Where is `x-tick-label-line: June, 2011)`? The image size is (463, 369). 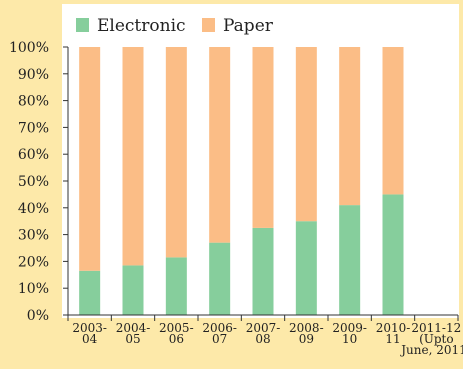 x-tick-label-line: June, 2011) is located at coordinates (431, 350).